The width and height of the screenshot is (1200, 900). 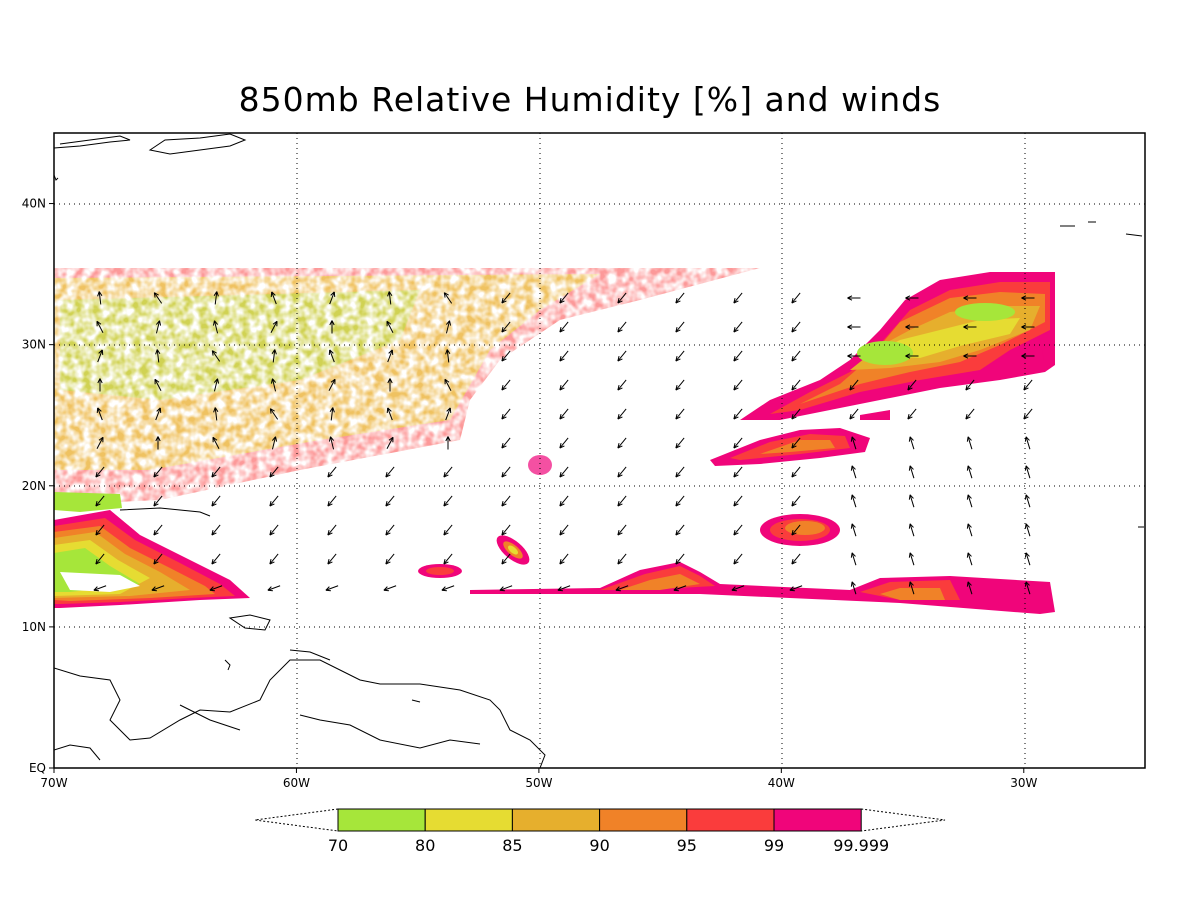 I want to click on x-tick-label: 30W, so click(x=1023, y=783).